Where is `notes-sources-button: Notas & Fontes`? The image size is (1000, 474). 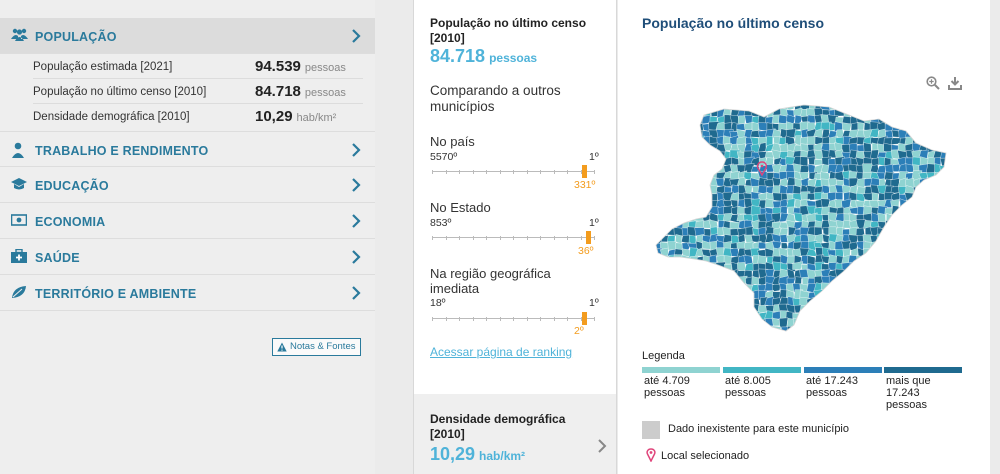 notes-sources-button: Notas & Fontes is located at coordinates (316, 347).